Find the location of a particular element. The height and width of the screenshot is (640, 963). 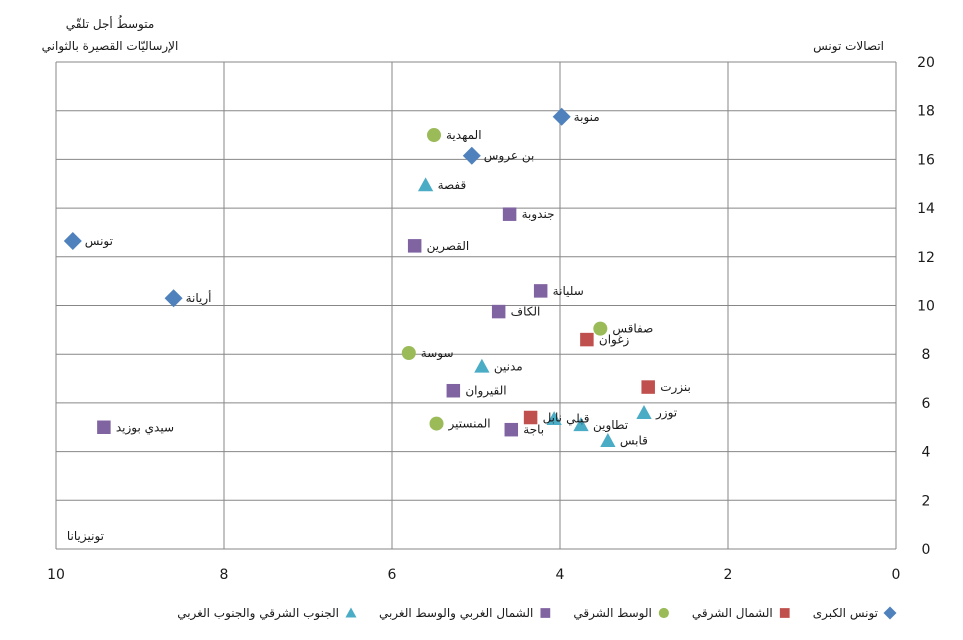

point-label-المهدية: المهدية is located at coordinates (464, 135).